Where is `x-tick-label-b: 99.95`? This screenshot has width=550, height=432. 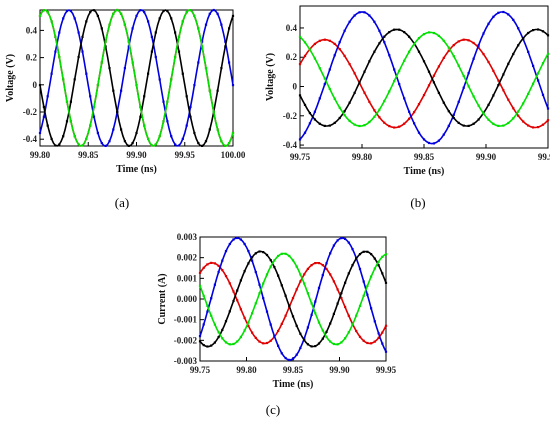 x-tick-label-b: 99.95 is located at coordinates (544, 157).